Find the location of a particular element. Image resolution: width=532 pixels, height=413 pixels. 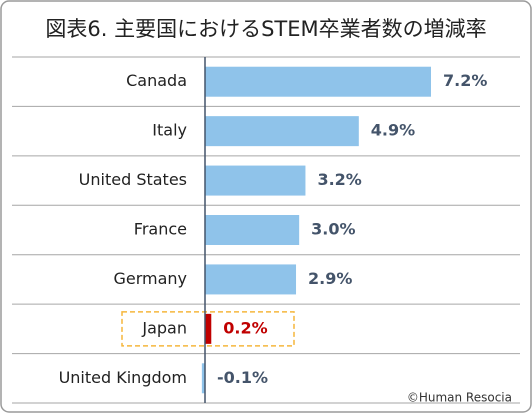

value-label: 4.9% is located at coordinates (393, 130).